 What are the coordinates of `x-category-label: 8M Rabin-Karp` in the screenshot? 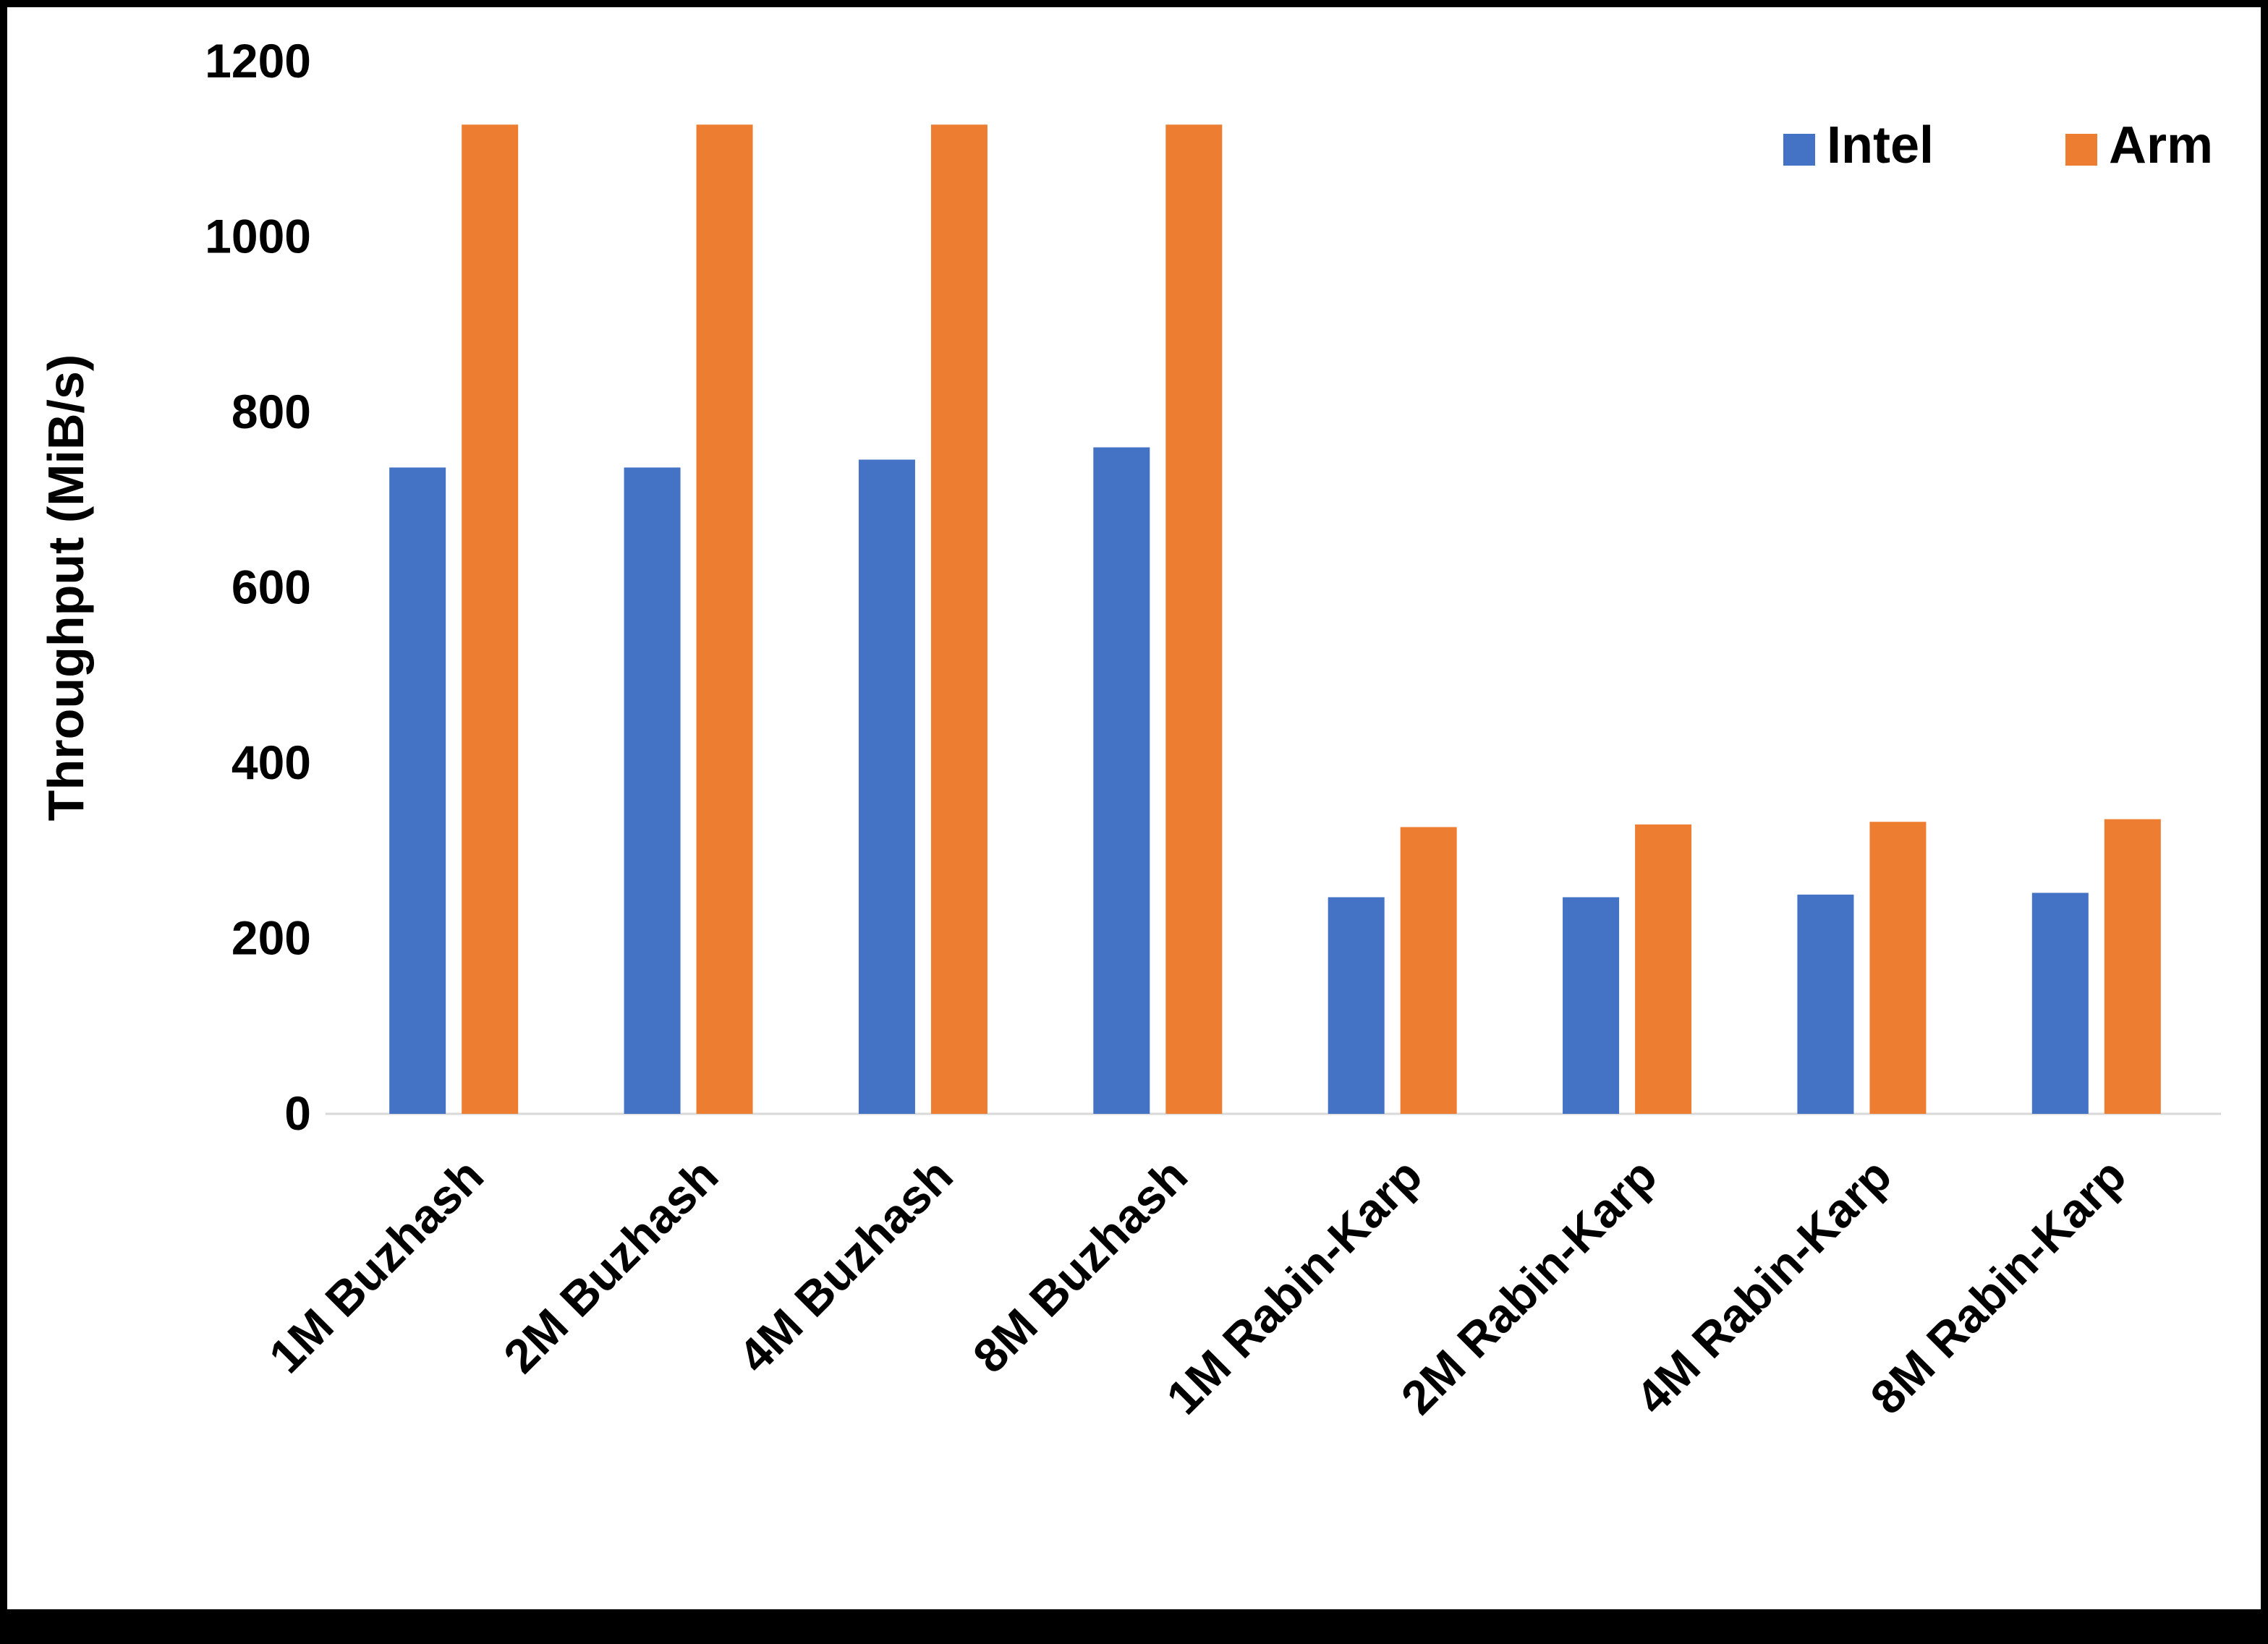 It's located at (1998, 1287).